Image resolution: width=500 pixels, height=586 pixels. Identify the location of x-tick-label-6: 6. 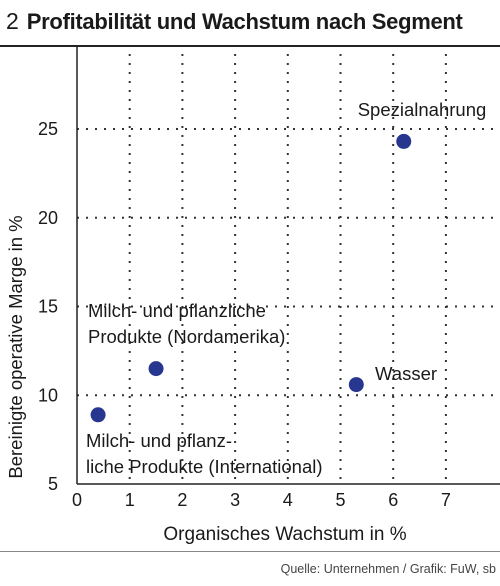
(393, 500).